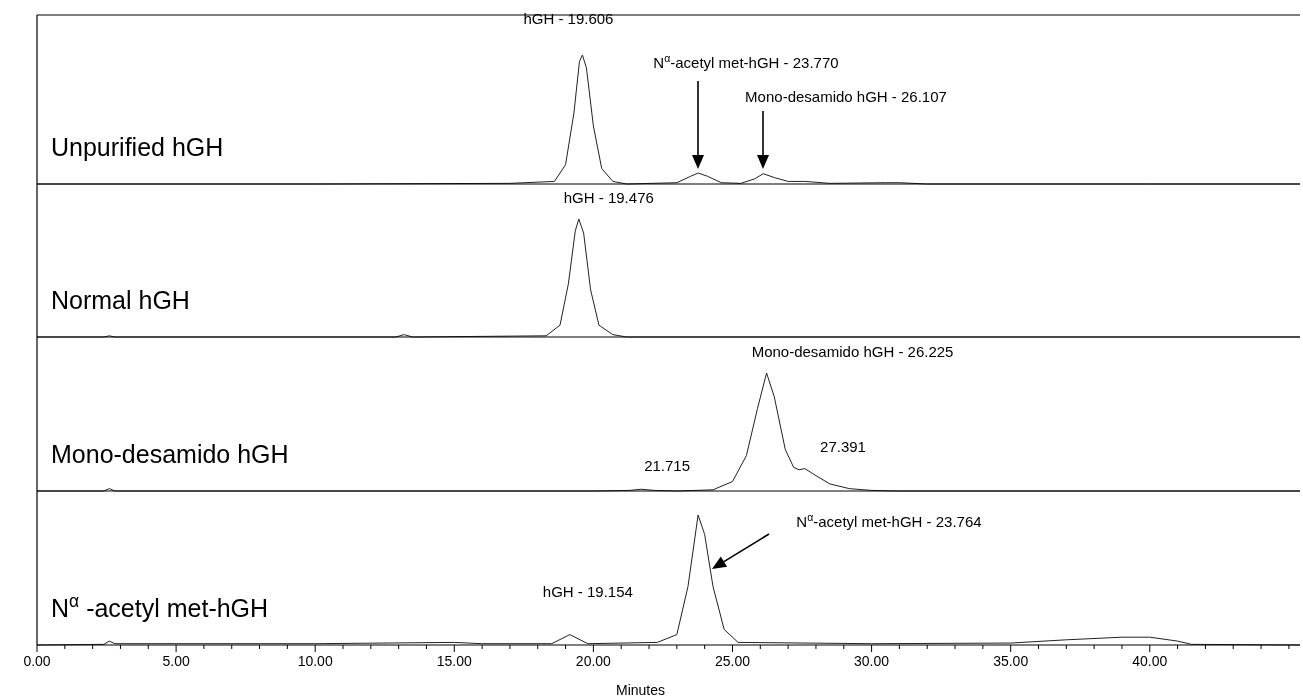 The width and height of the screenshot is (1303, 697). What do you see at coordinates (587, 591) in the screenshot?
I see `annotation: hGH - 19.154` at bounding box center [587, 591].